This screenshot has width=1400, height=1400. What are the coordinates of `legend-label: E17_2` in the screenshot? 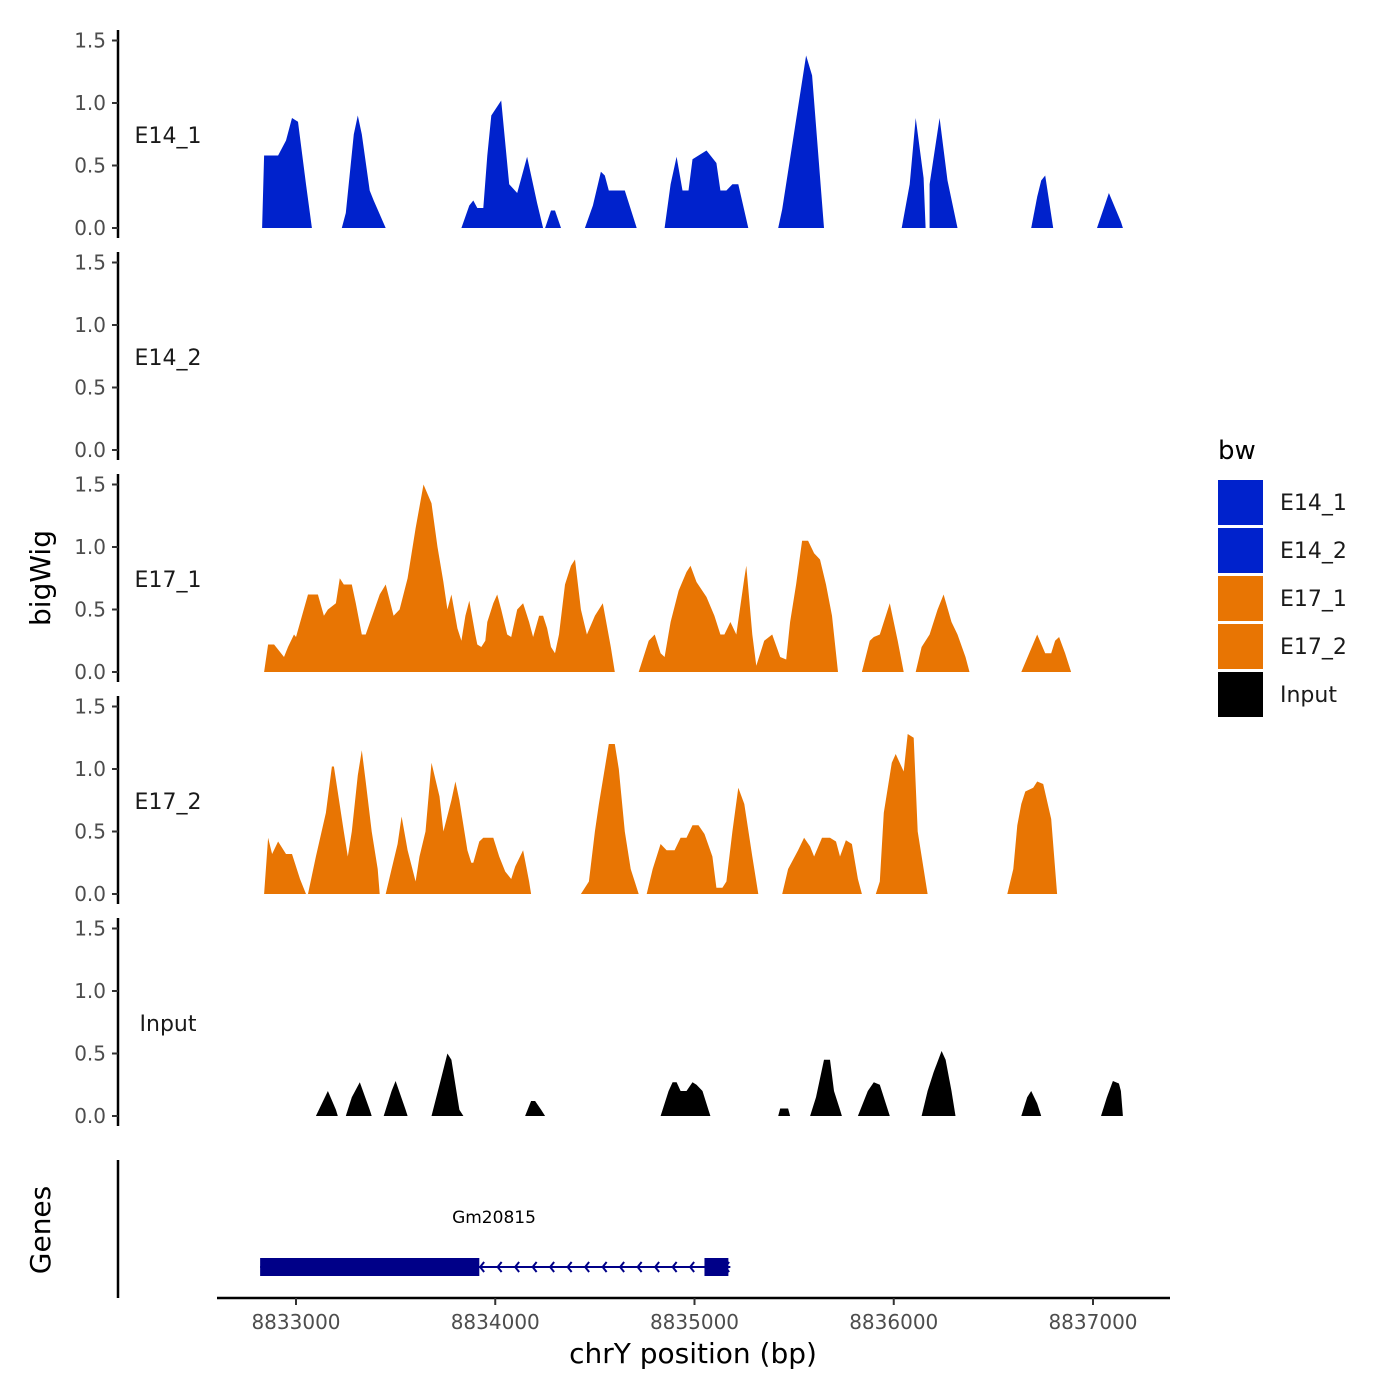 It's located at (1313, 647).